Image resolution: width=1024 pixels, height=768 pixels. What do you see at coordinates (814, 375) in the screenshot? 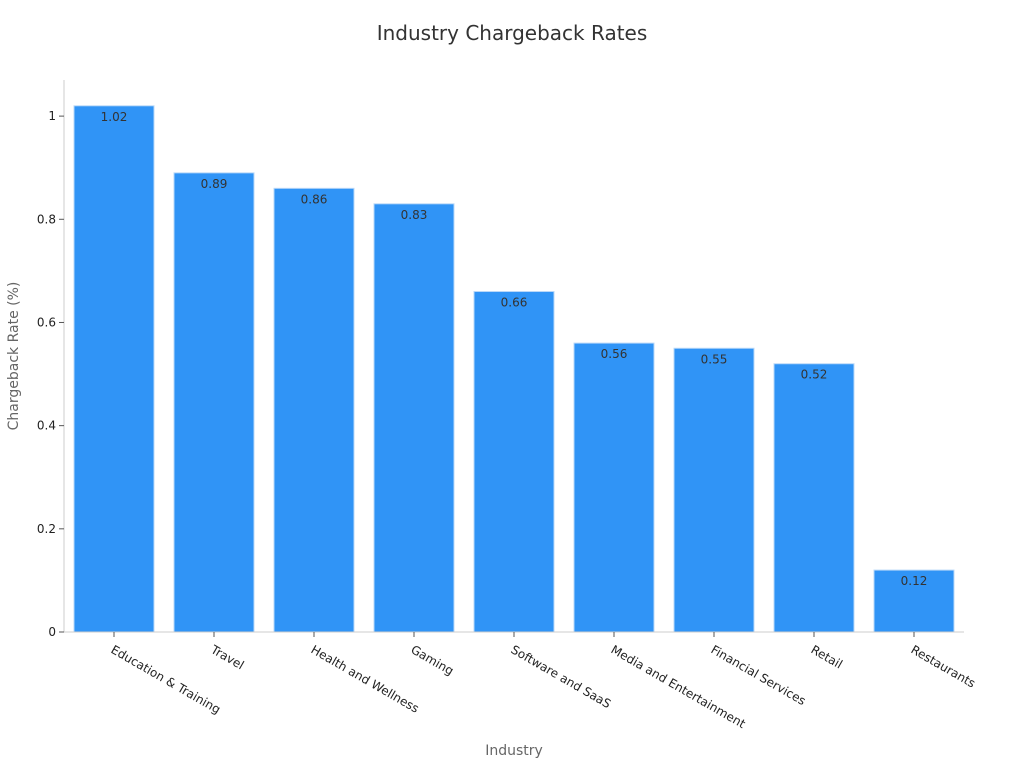
I see `data-label: 0.52` at bounding box center [814, 375].